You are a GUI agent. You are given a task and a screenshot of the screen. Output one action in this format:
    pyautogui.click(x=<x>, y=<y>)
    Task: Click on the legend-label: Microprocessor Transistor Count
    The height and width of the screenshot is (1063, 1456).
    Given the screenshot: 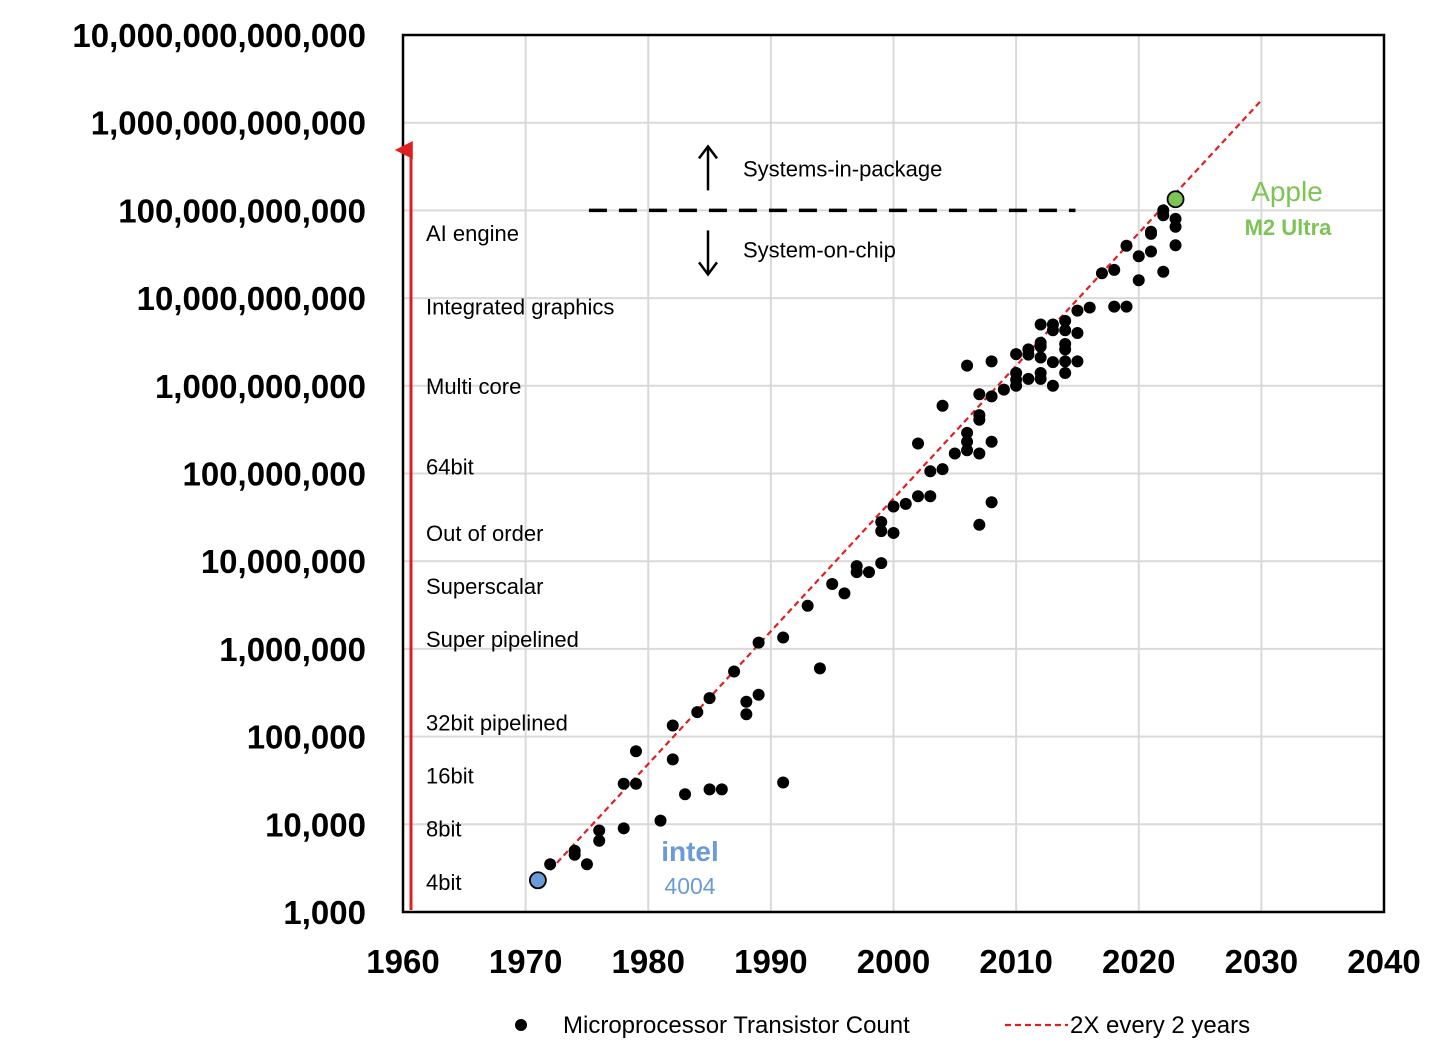 What is the action you would take?
    pyautogui.click(x=736, y=1025)
    